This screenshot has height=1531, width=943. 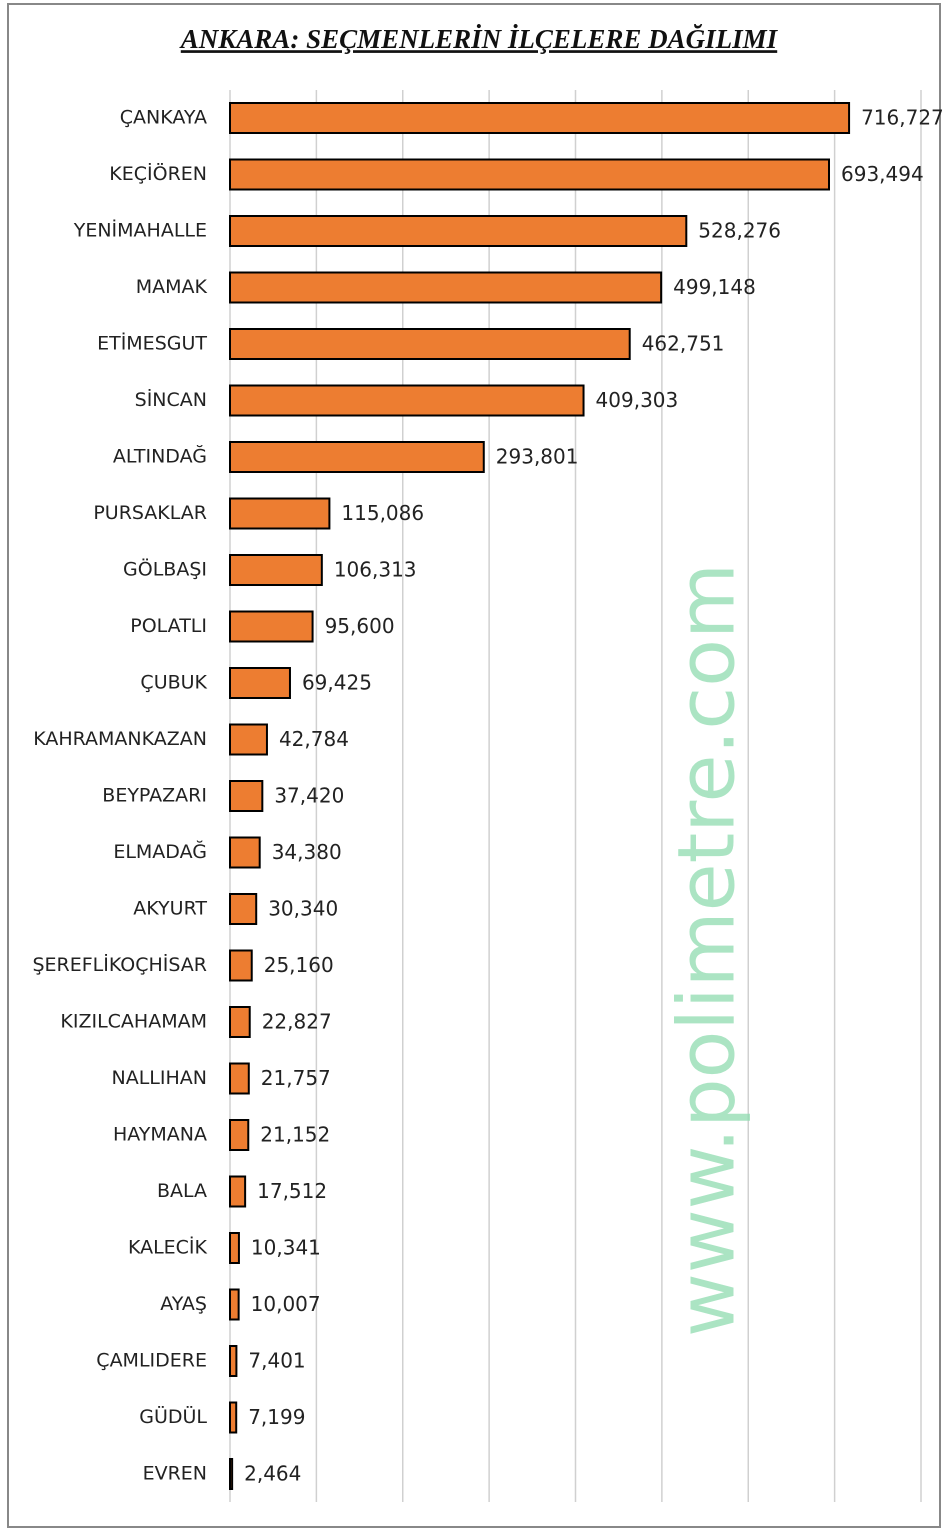 I want to click on data-label: 7,401, so click(x=276, y=1361).